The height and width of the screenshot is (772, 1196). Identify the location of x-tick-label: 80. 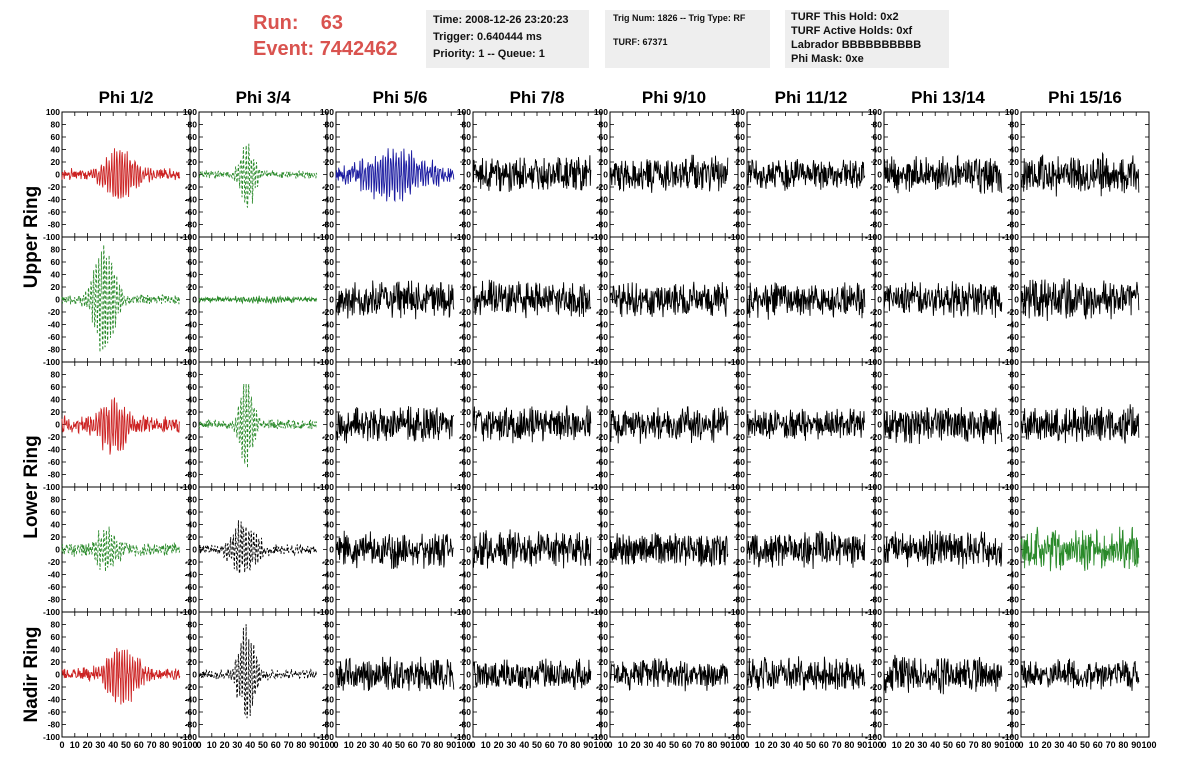
(164, 745).